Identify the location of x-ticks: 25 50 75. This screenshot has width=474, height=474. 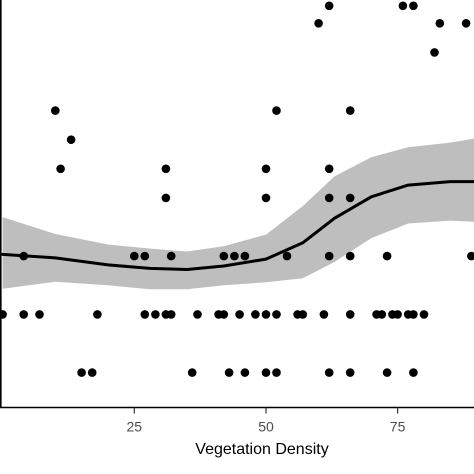
(266, 421).